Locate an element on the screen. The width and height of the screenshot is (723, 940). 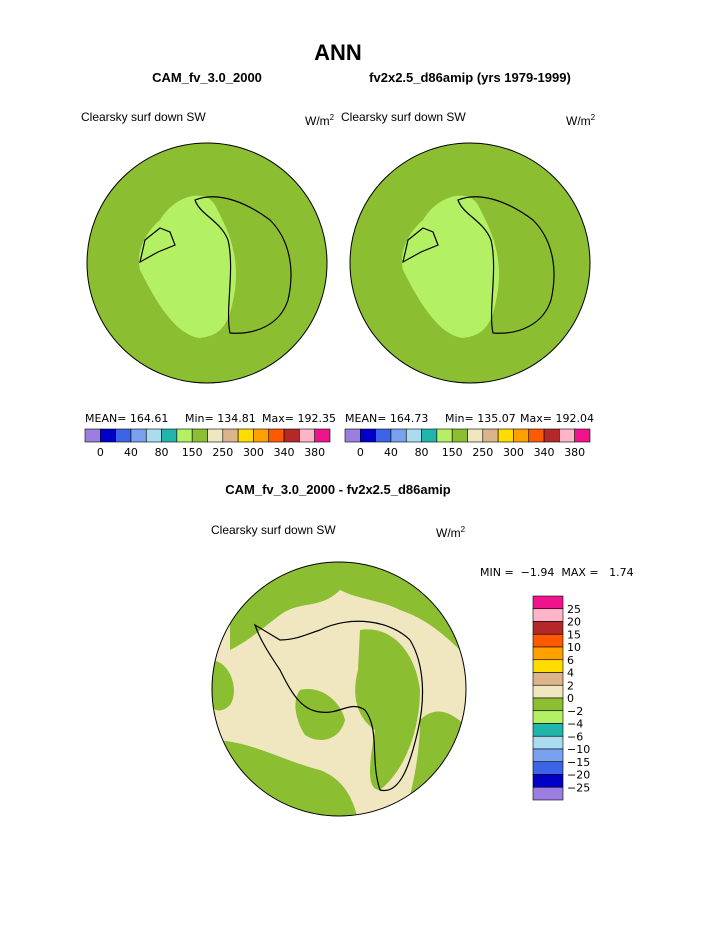
colorbar-label: −4 is located at coordinates (575, 724).